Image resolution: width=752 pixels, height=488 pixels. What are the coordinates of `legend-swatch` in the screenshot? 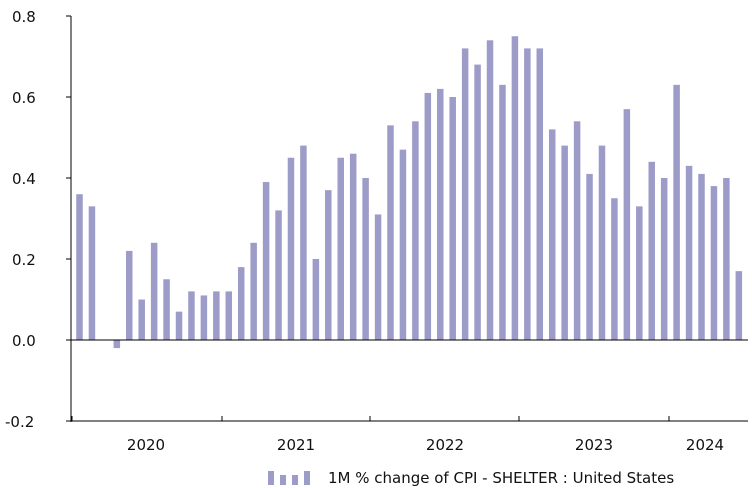 It's located at (289, 478).